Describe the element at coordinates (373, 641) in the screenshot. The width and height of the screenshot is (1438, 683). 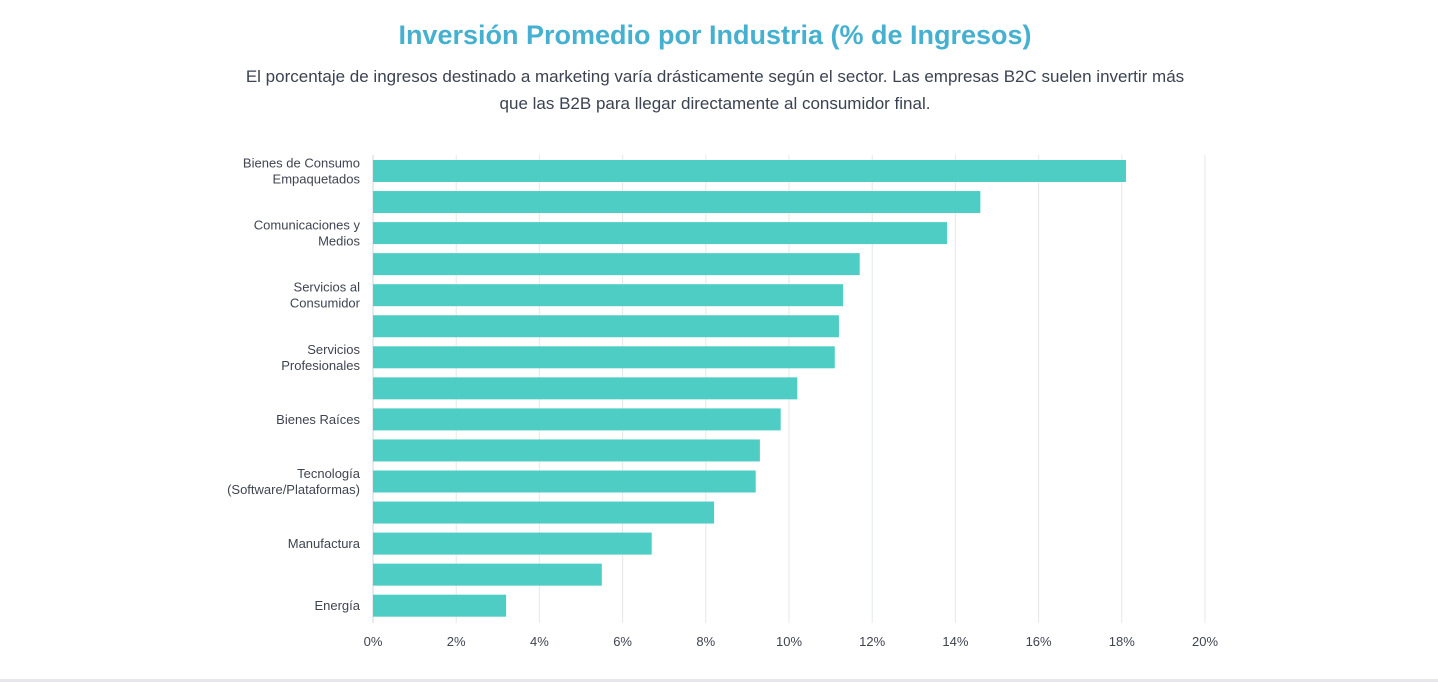
I see `x-tick-label: 0%` at that location.